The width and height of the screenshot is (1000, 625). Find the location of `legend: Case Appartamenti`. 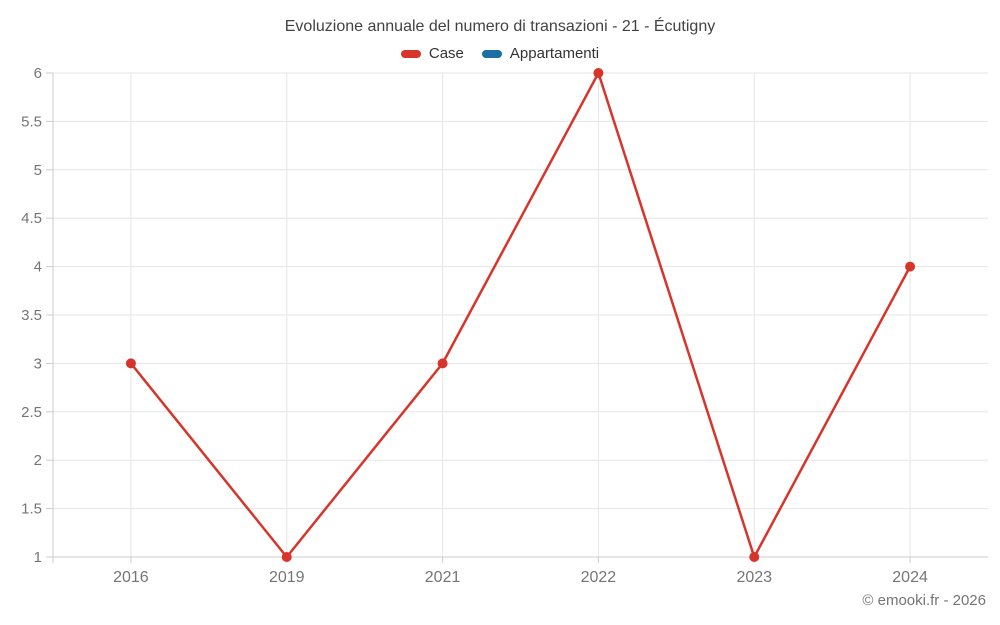

legend: Case Appartamenti is located at coordinates (500, 53).